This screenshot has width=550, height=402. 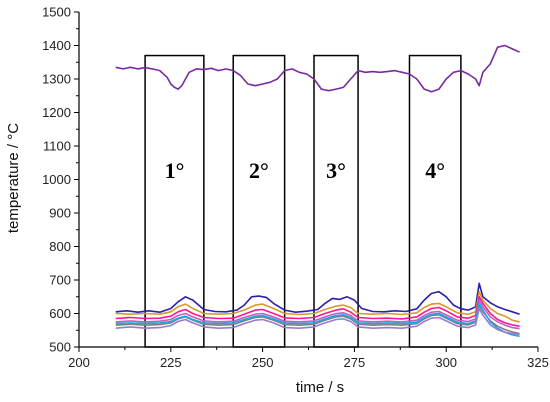 I want to click on x-axis-title: time / s, so click(x=320, y=387).